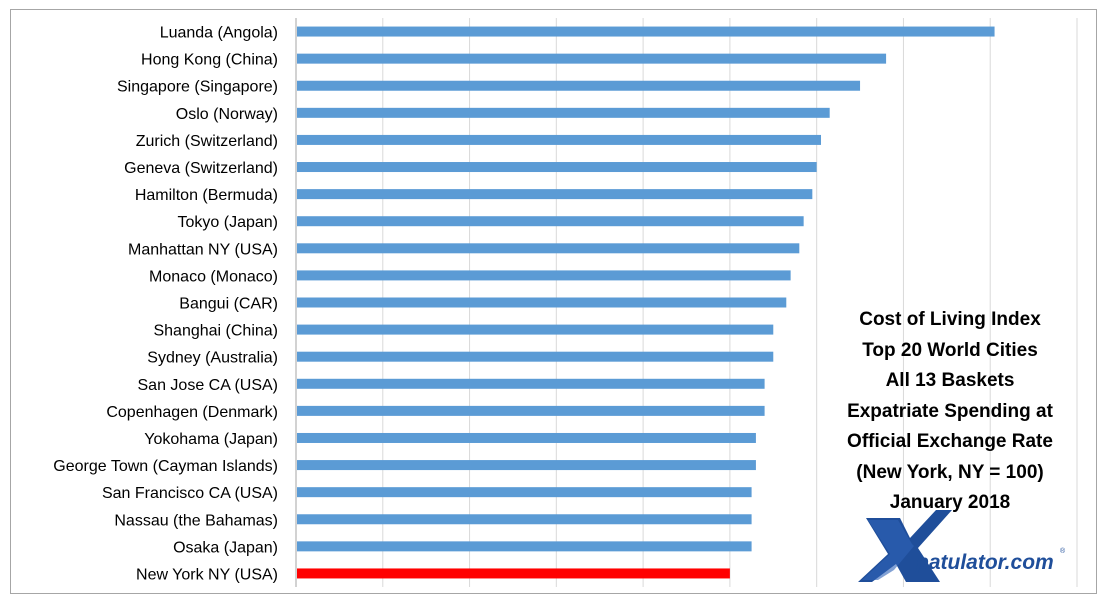 Image resolution: width=1108 pixels, height=605 pixels. I want to click on category-label: Nassau (the Bahamas), so click(196, 520).